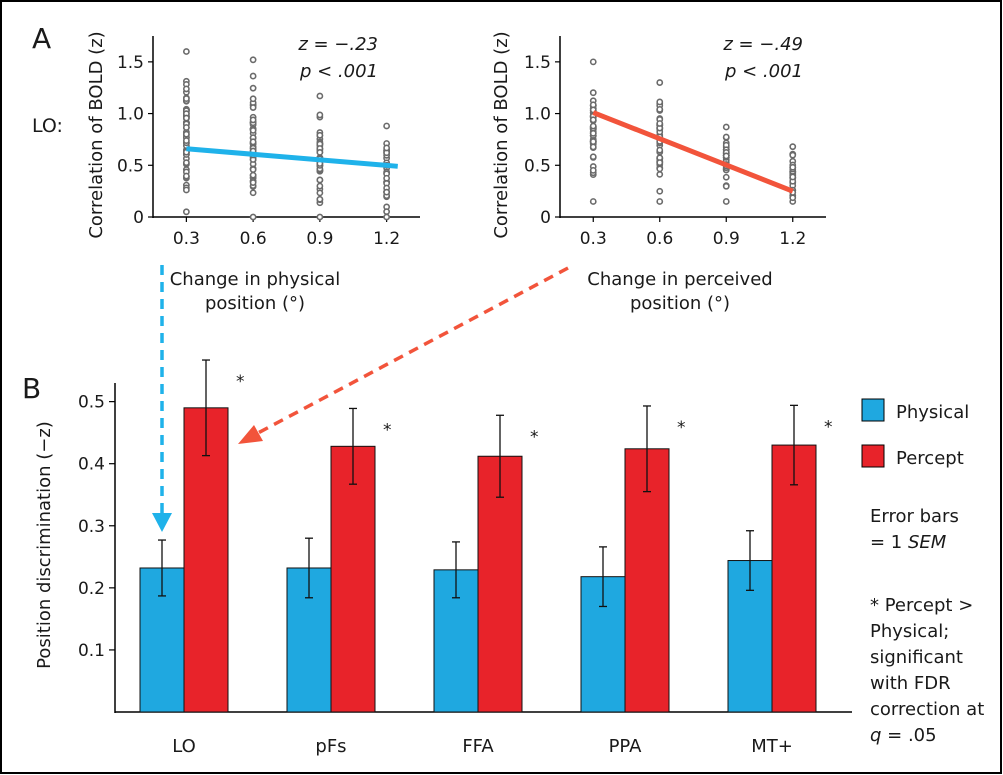  What do you see at coordinates (910, 683) in the screenshot?
I see `note-sig-line4: with FDR` at bounding box center [910, 683].